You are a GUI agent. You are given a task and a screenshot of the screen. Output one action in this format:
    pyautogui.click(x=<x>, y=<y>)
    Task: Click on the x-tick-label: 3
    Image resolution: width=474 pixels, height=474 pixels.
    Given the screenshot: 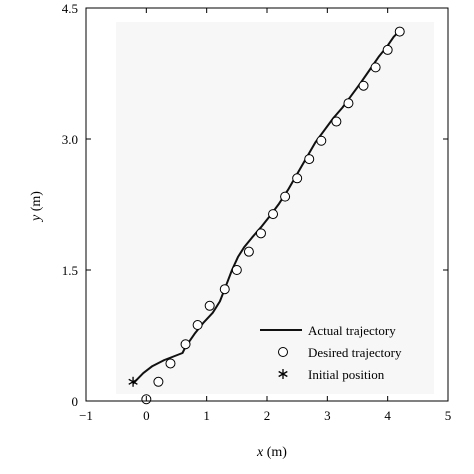 What is the action you would take?
    pyautogui.click(x=327, y=415)
    